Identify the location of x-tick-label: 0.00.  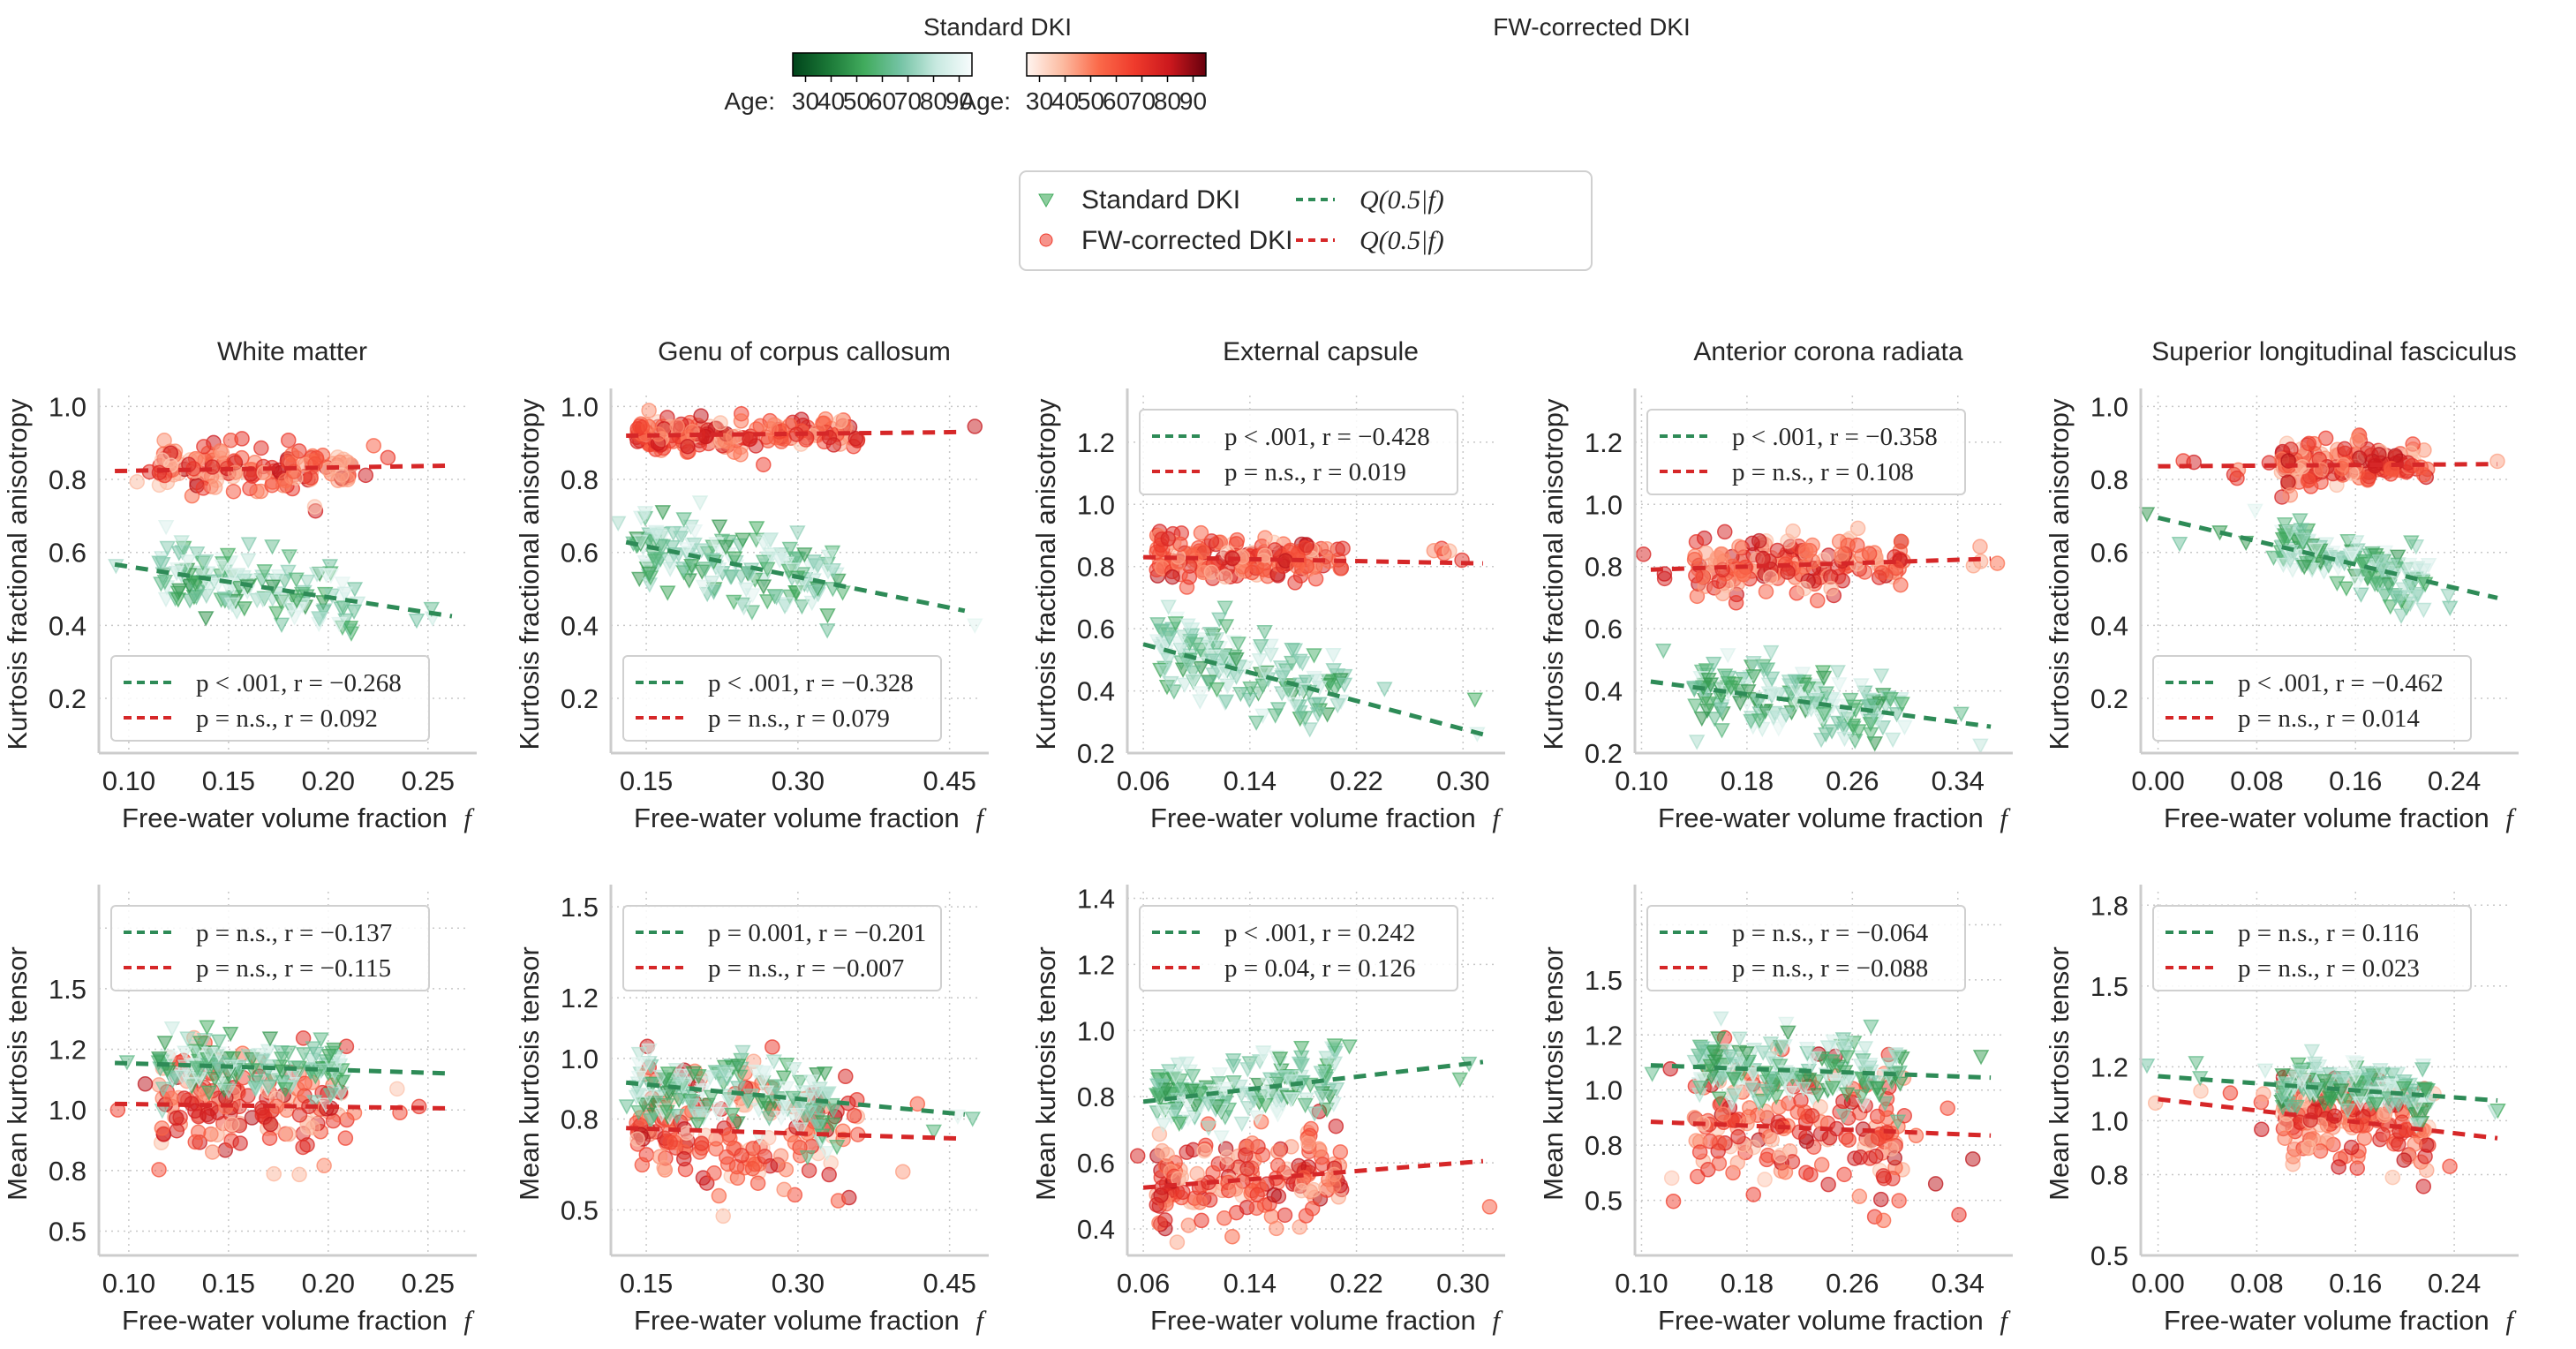
(2158, 780).